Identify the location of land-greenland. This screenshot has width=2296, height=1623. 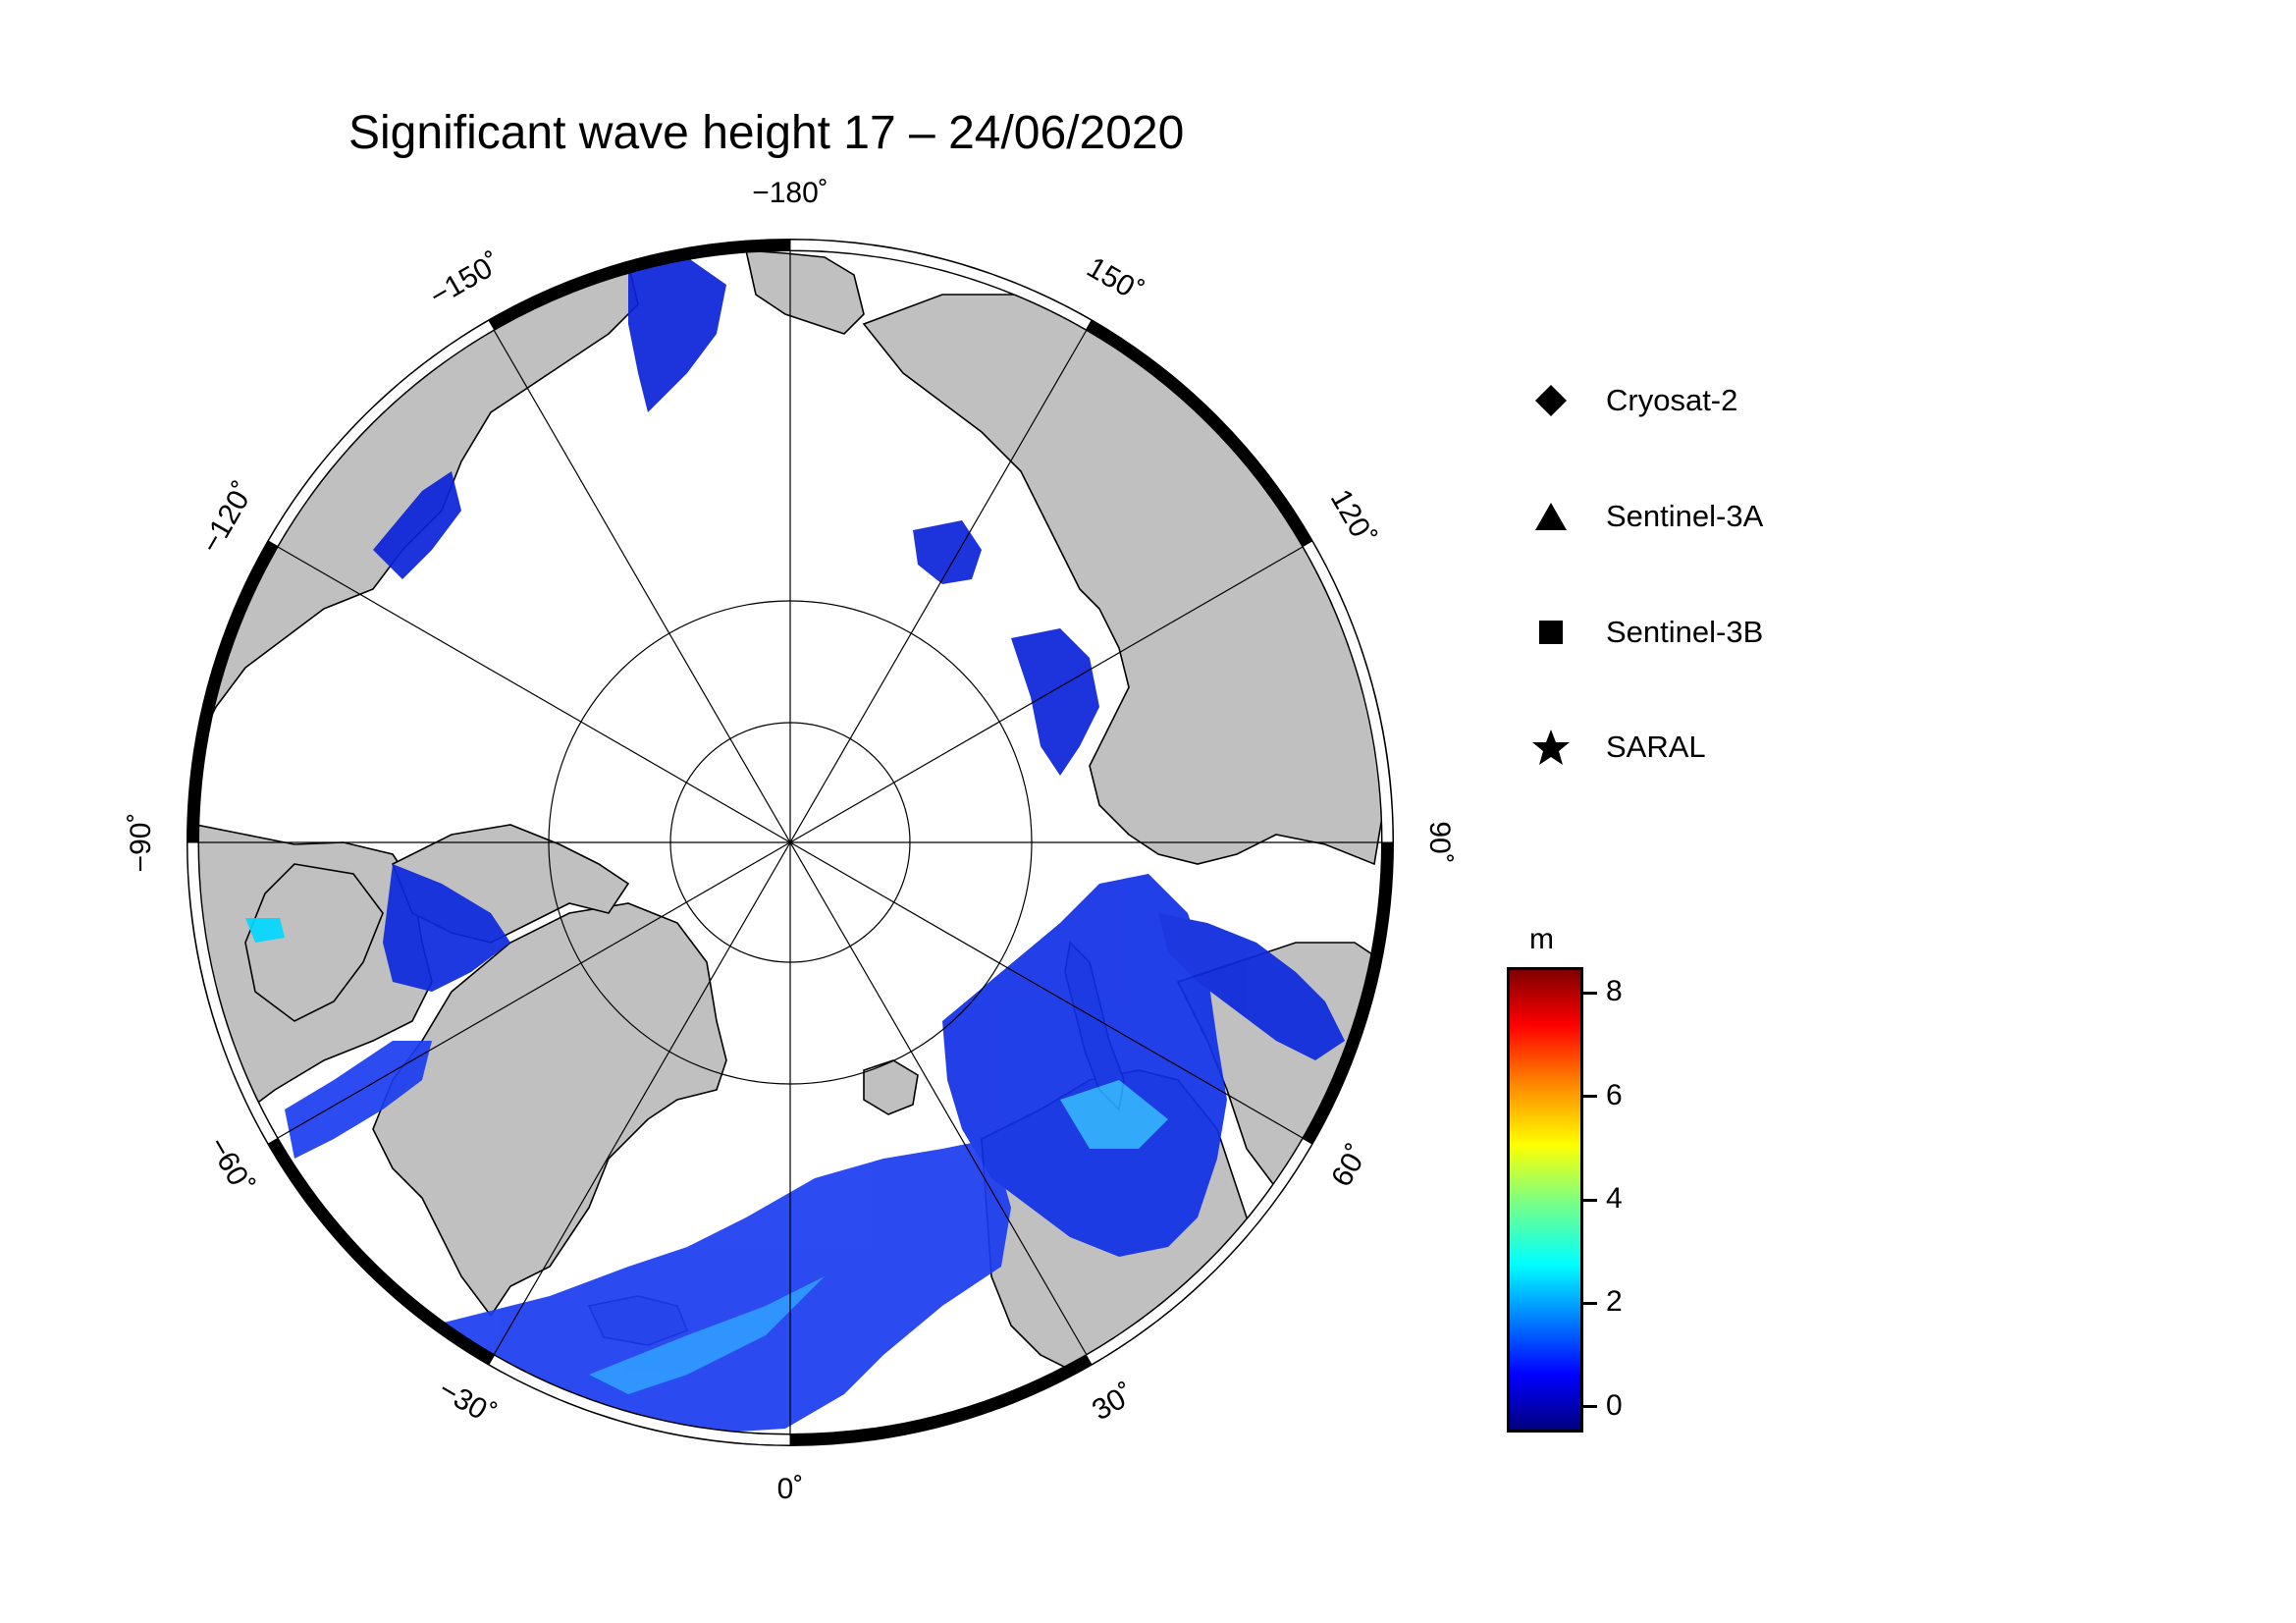
(549, 1110).